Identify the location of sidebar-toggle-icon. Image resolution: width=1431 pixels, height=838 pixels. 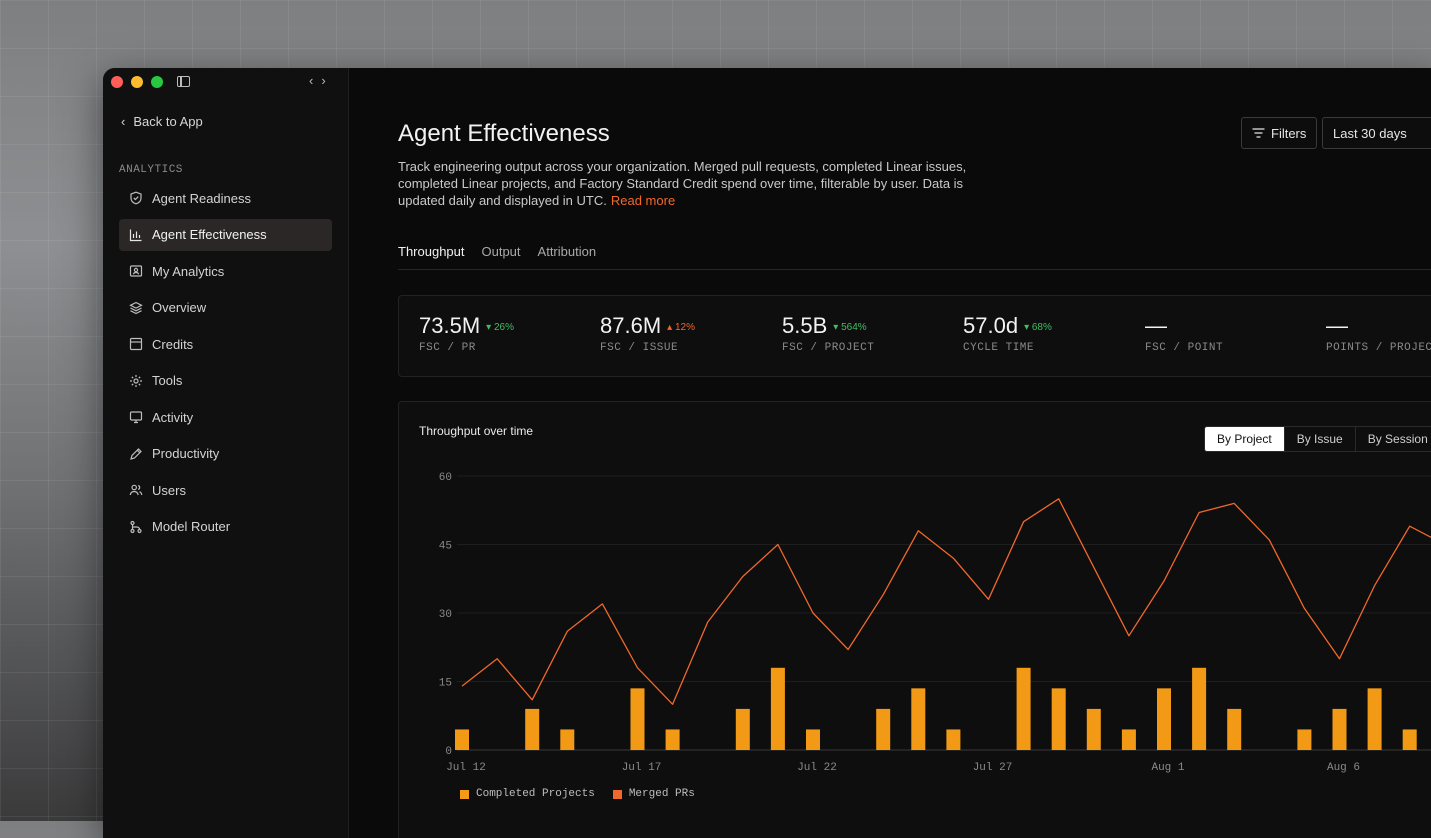
(183, 81).